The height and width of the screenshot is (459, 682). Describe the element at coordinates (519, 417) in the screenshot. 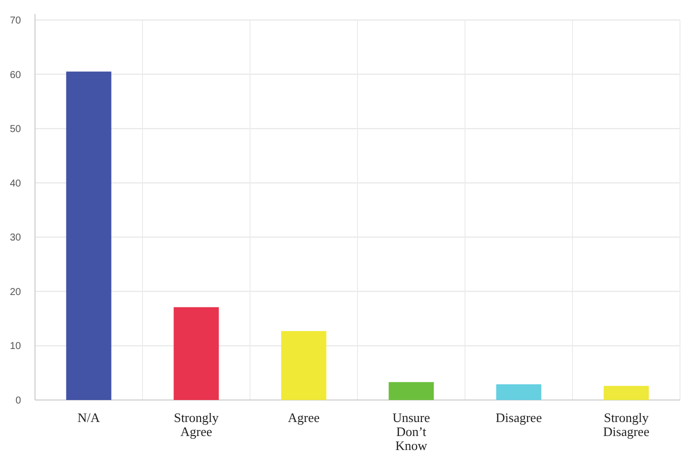

I see `x-tick-label: Disagree` at that location.